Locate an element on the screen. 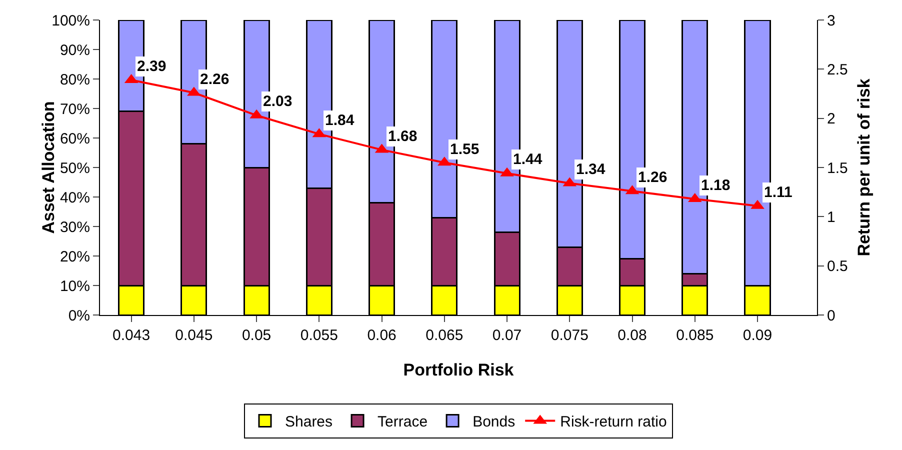 The width and height of the screenshot is (902, 450). x-tick-label: 0.05 is located at coordinates (257, 335).